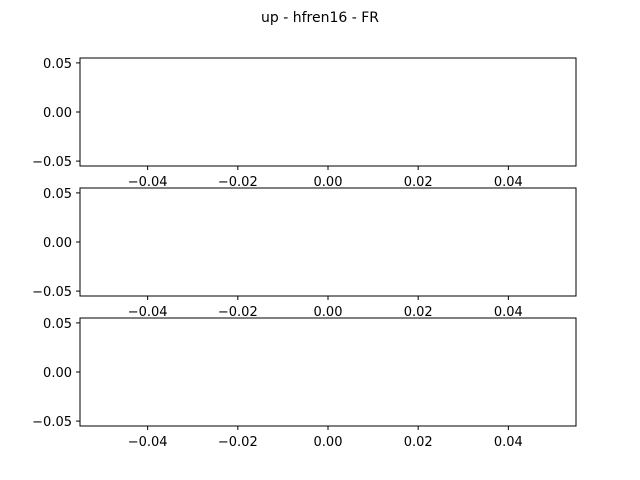 The height and width of the screenshot is (480, 640). What do you see at coordinates (320, 18) in the screenshot?
I see `figure-title: up - hfren16 - FR` at bounding box center [320, 18].